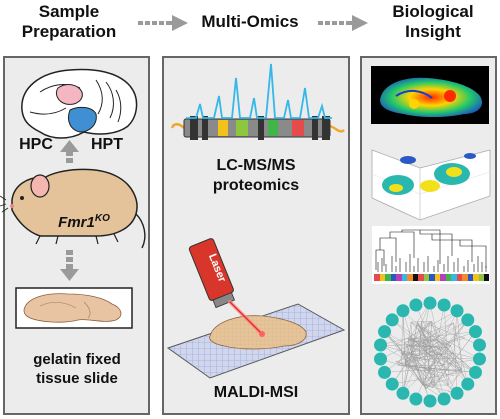 This screenshot has height=419, width=500. I want to click on tissue-slide, so click(74, 308).